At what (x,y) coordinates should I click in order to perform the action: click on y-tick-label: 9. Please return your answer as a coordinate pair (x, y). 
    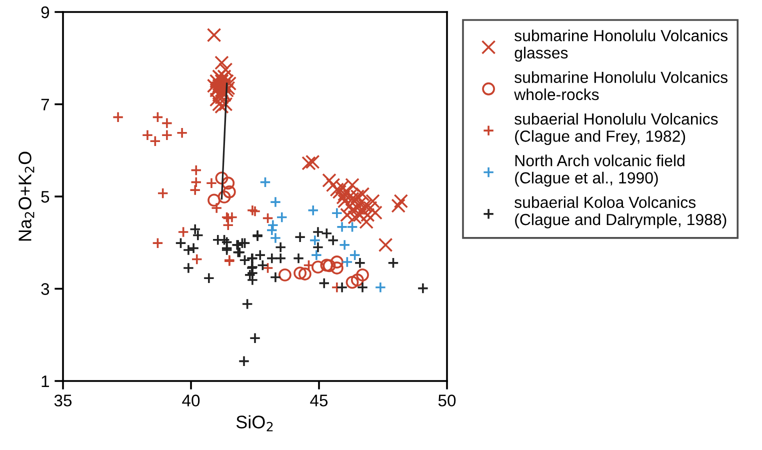
    Looking at the image, I should click on (45, 12).